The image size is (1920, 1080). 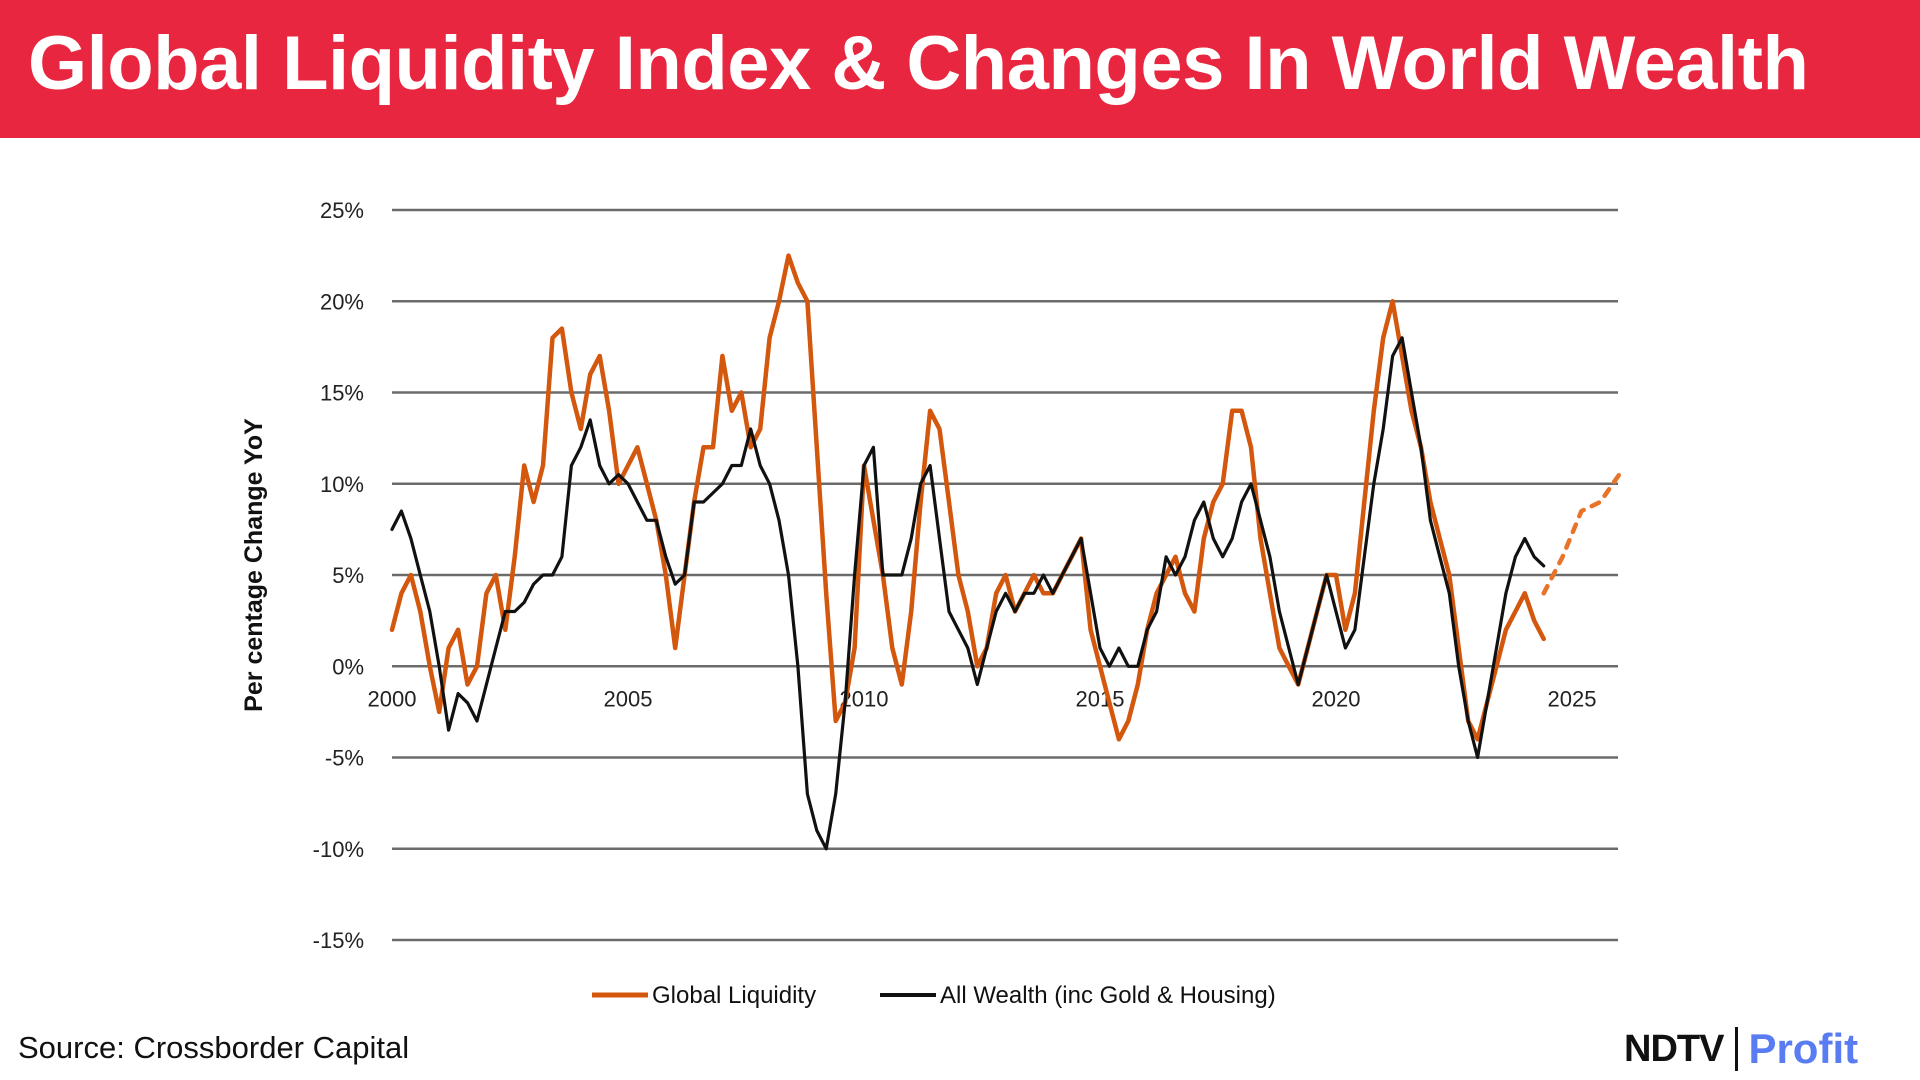 I want to click on logo-divider, so click(x=1737, y=1049).